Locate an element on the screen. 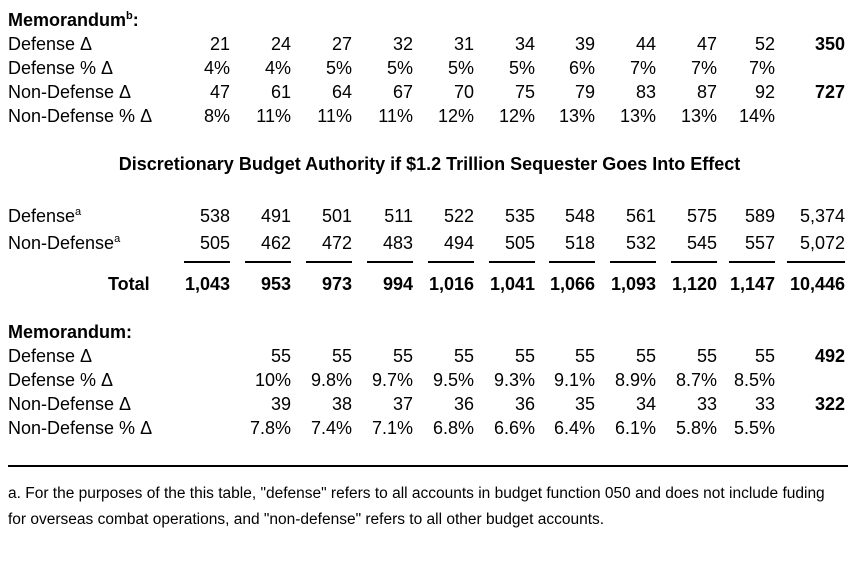 The image size is (859, 561). memo2-heading: Memorandum: is located at coordinates (70, 332).